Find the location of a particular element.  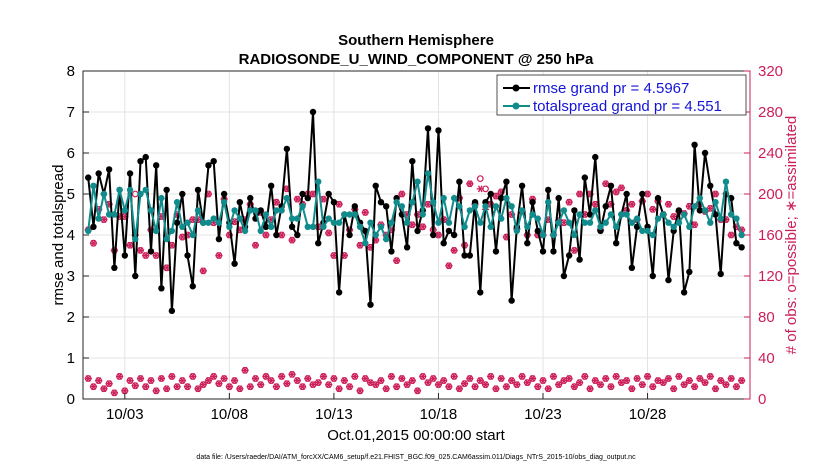

legend-box is located at coordinates (621, 95).